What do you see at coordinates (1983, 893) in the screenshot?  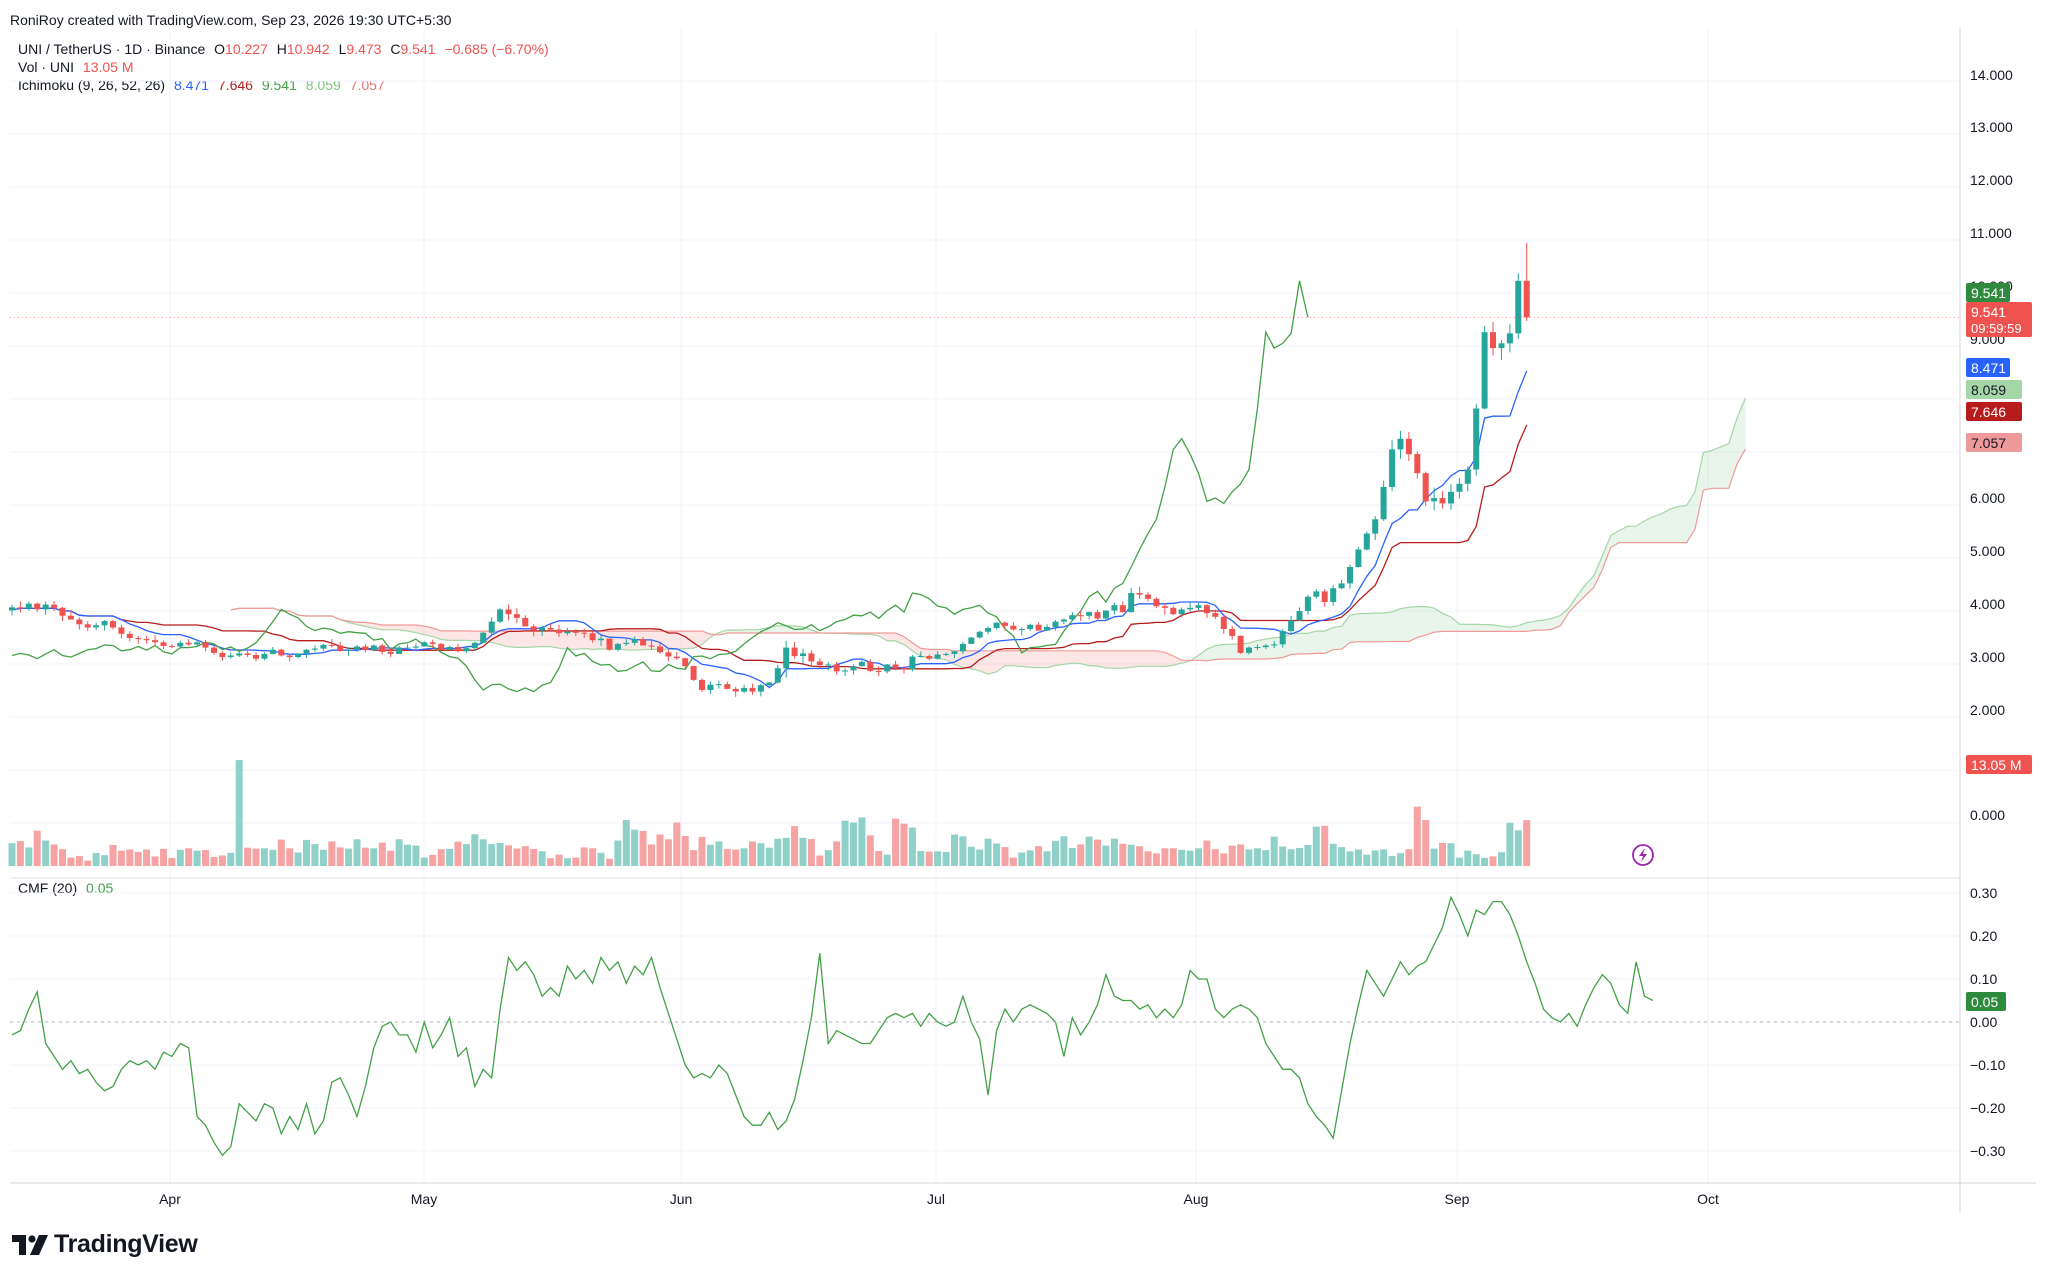 I see `cmf-tick: 0.30` at bounding box center [1983, 893].